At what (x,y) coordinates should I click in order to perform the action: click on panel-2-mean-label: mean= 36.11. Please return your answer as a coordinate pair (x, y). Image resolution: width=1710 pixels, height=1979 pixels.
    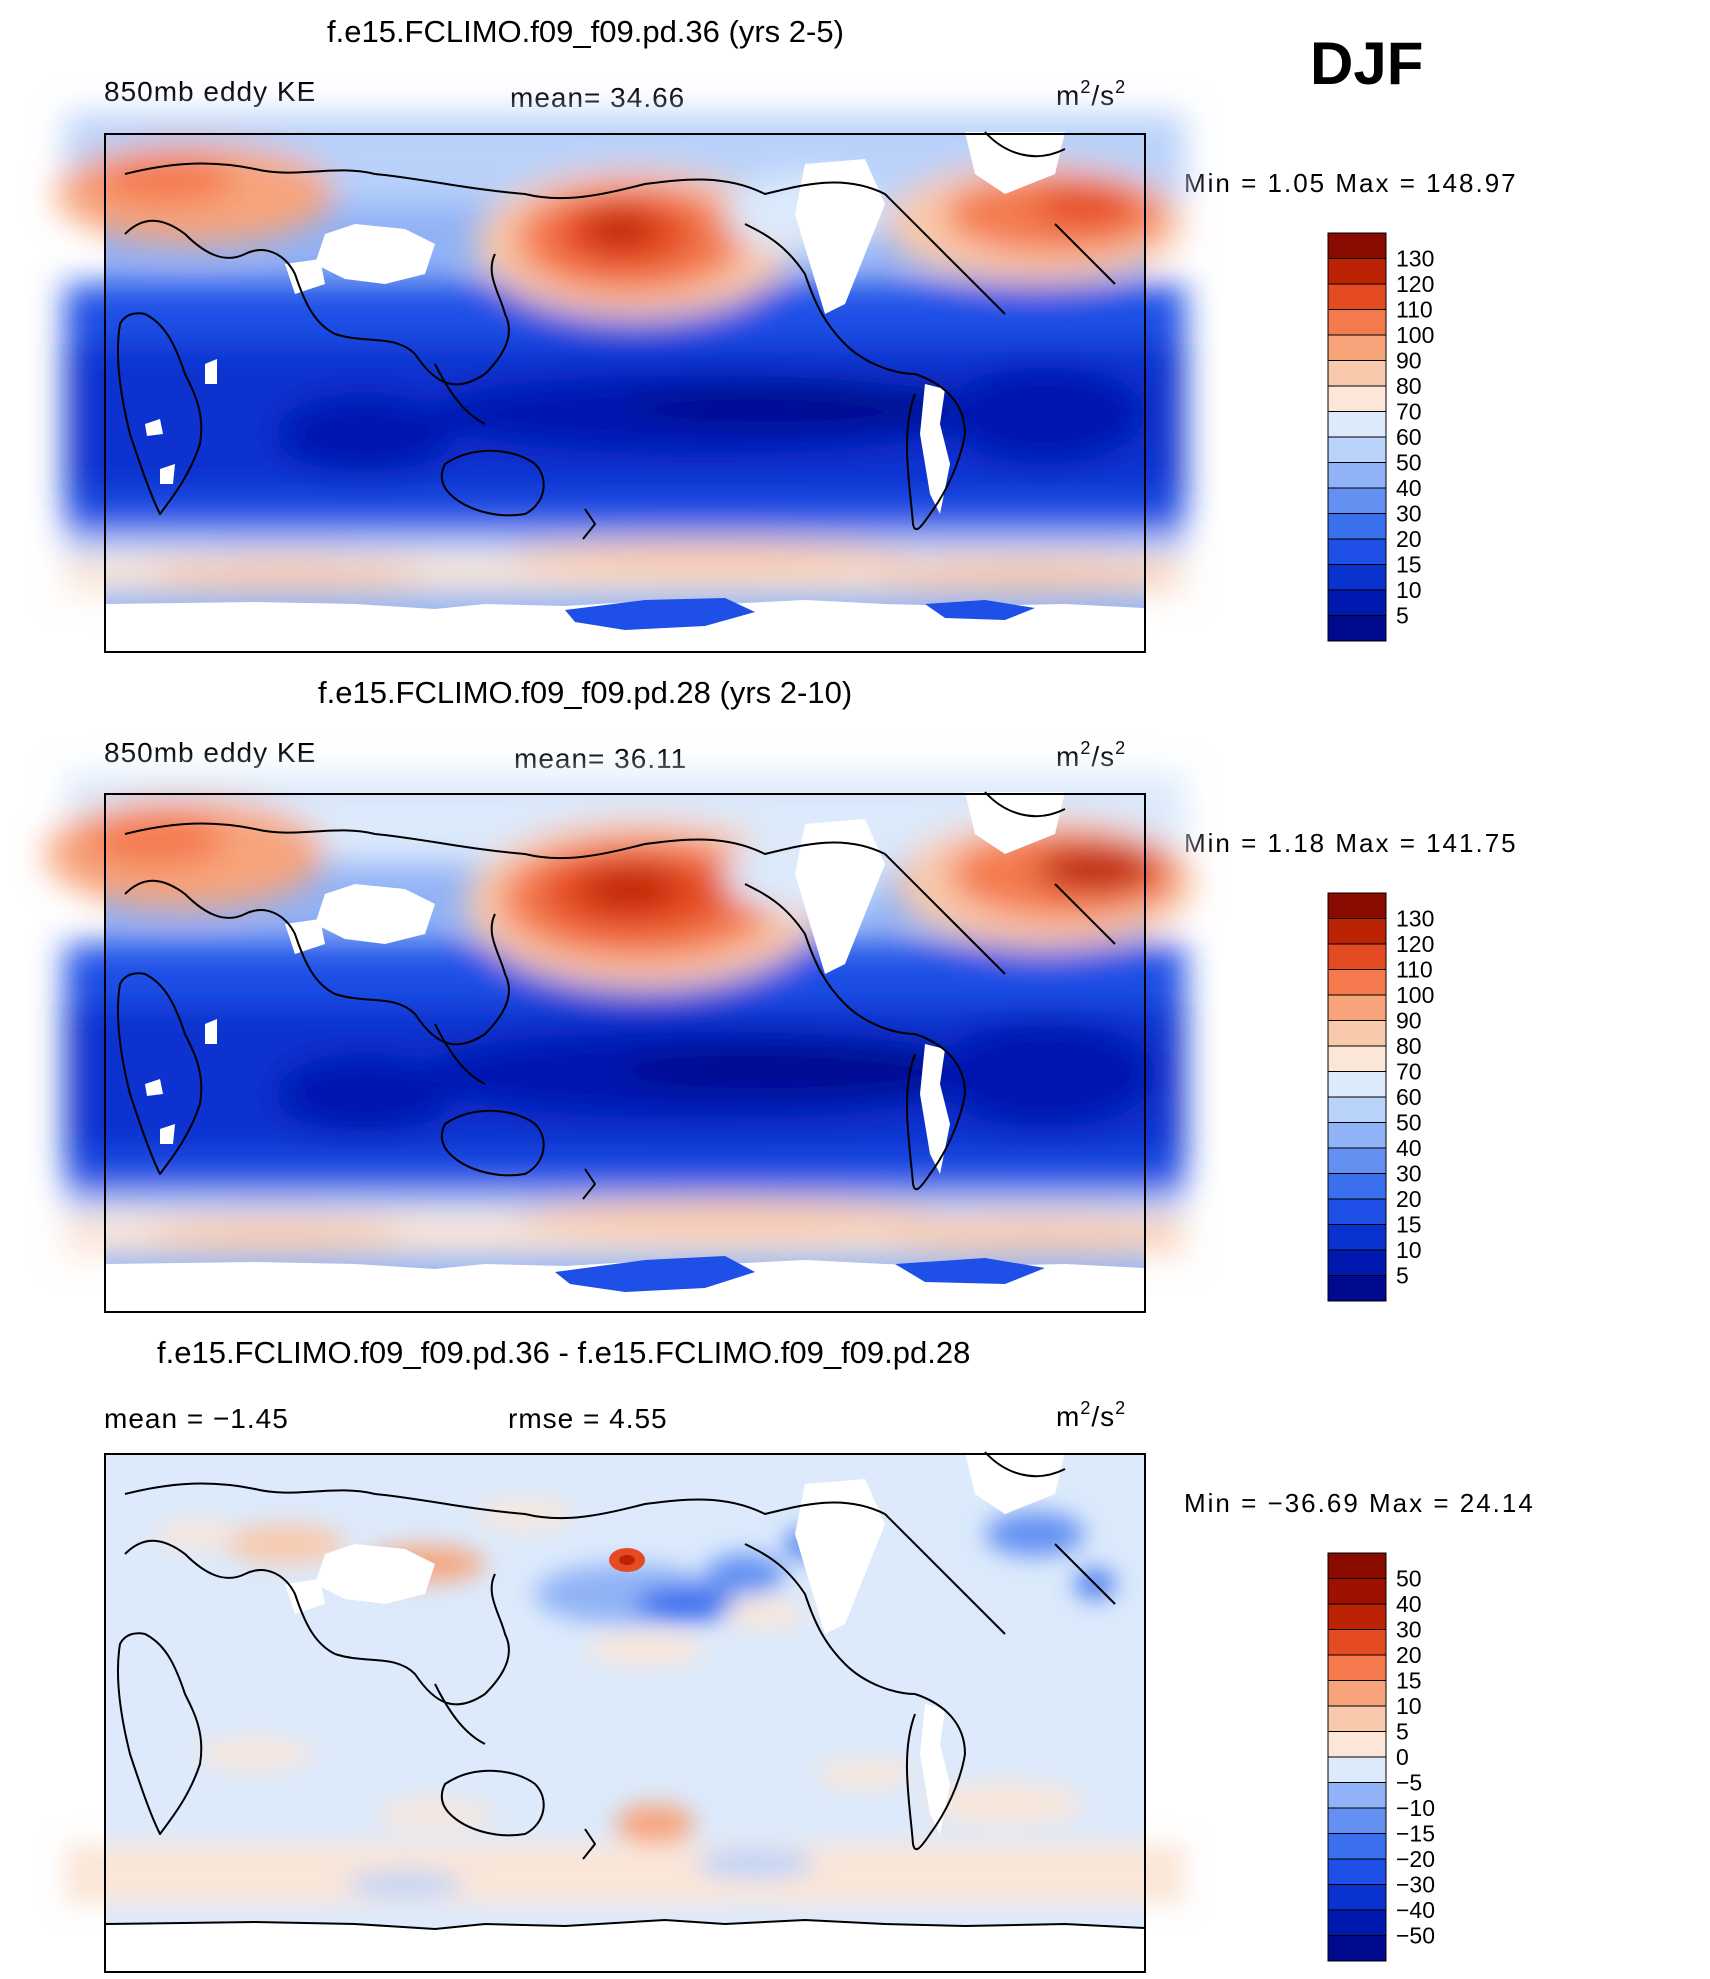
    Looking at the image, I should click on (601, 758).